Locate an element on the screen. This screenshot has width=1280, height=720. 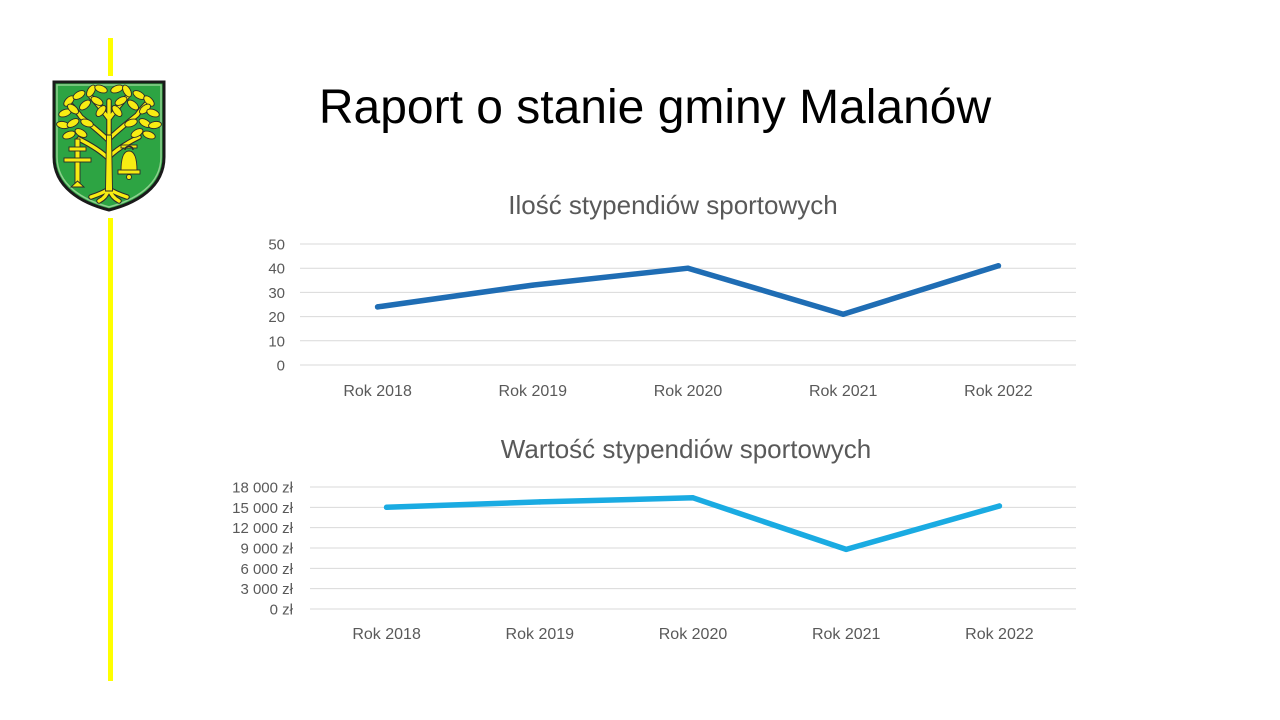
y-tick-label: 50 is located at coordinates (276, 245).